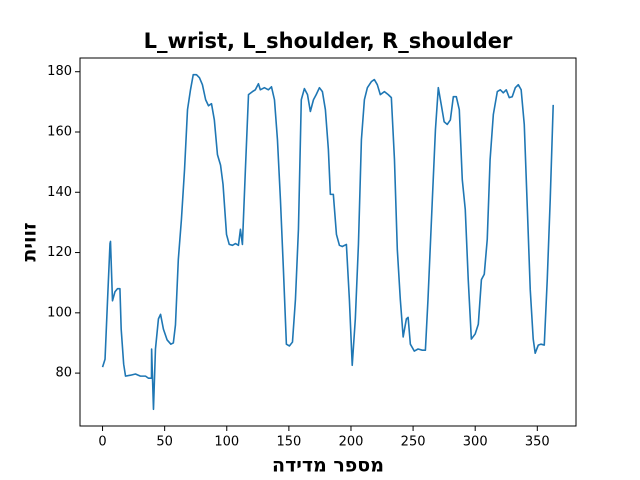  Describe the element at coordinates (59, 252) in the screenshot. I see `y-tick-label: 120` at that location.